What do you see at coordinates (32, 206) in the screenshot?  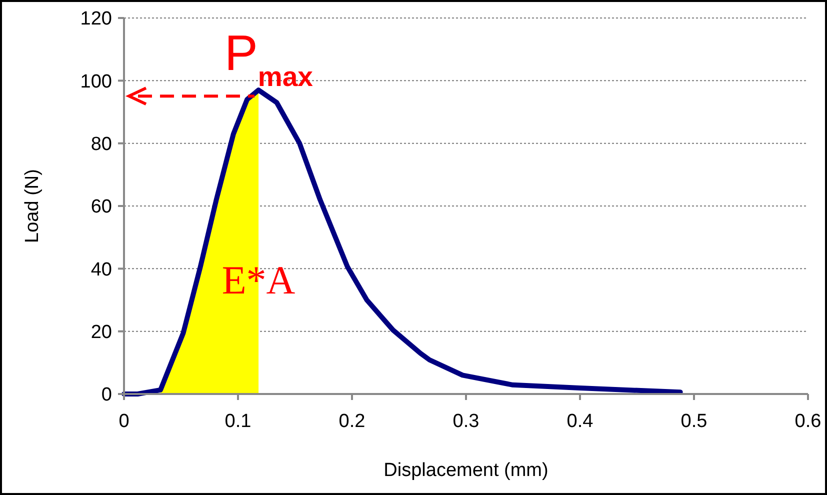 I see `y-axis-title: Load (N)` at bounding box center [32, 206].